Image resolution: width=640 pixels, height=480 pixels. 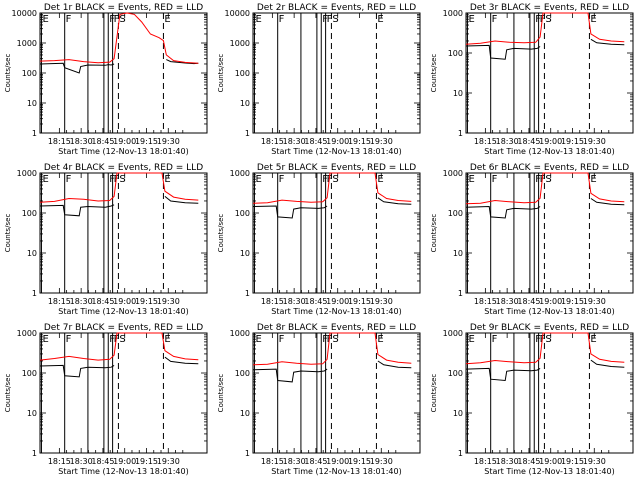 I want to click on y-tick-label: 10000, so click(x=24, y=13).